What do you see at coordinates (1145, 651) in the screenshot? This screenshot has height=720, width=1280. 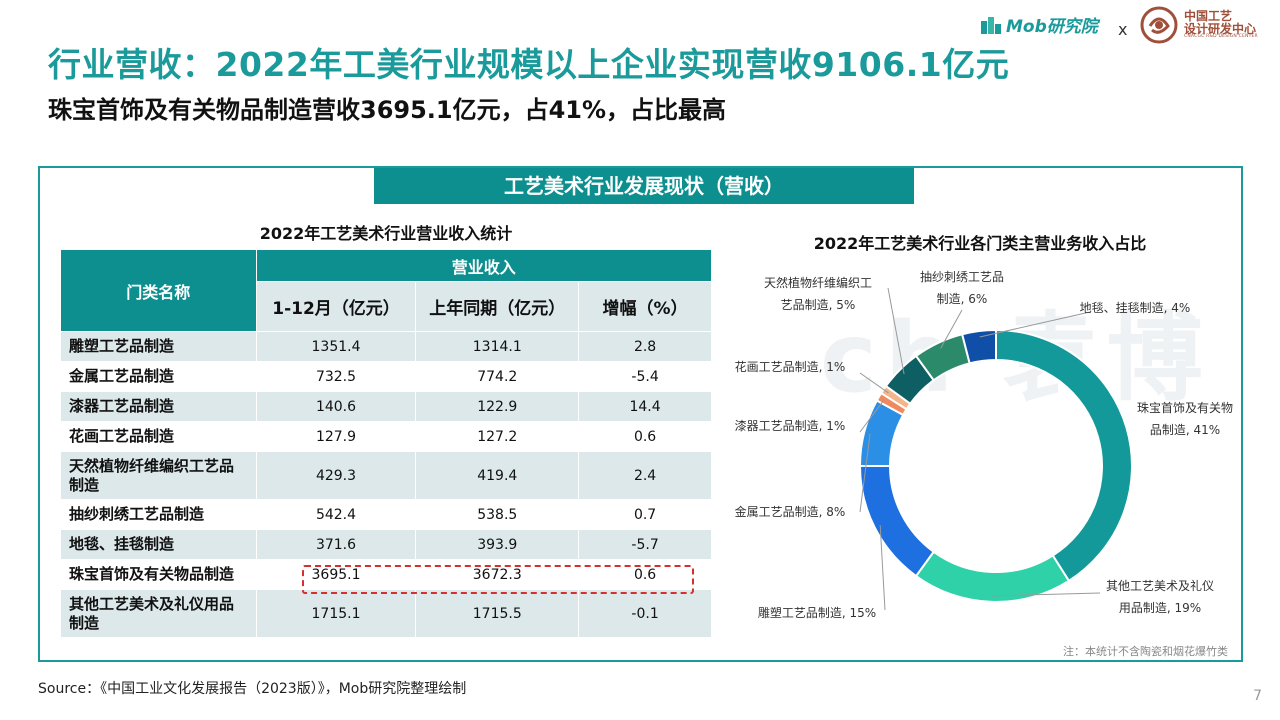 I see `chart-note: 注：本统计不含陶瓷和烟花爆竹类` at bounding box center [1145, 651].